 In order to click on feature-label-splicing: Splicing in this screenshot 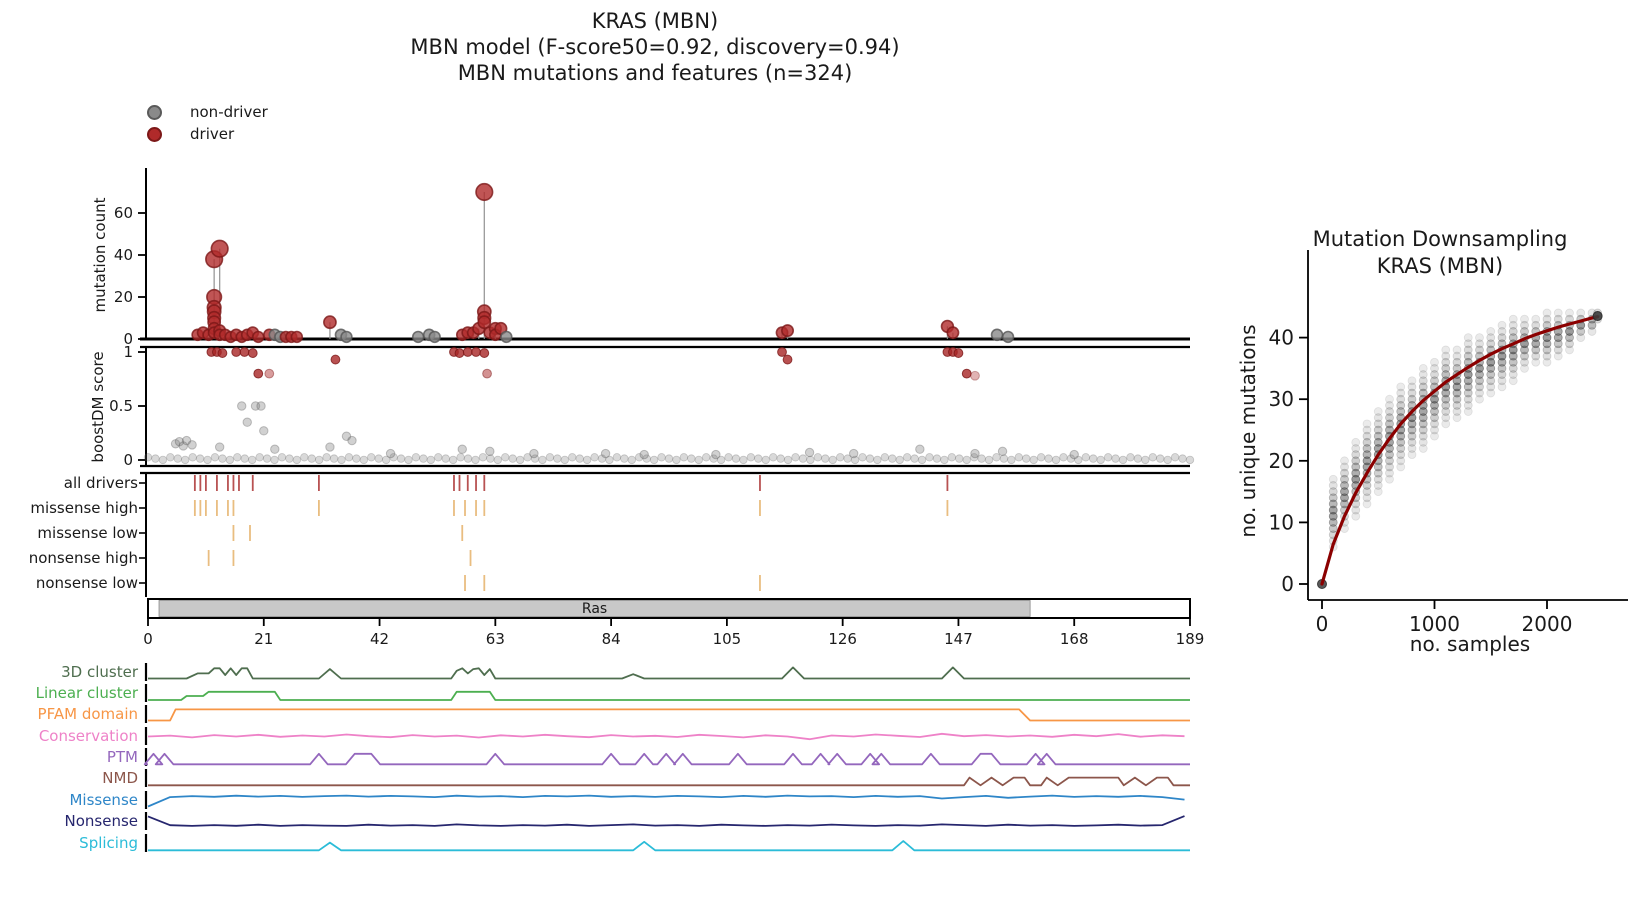, I will do `click(108, 843)`.